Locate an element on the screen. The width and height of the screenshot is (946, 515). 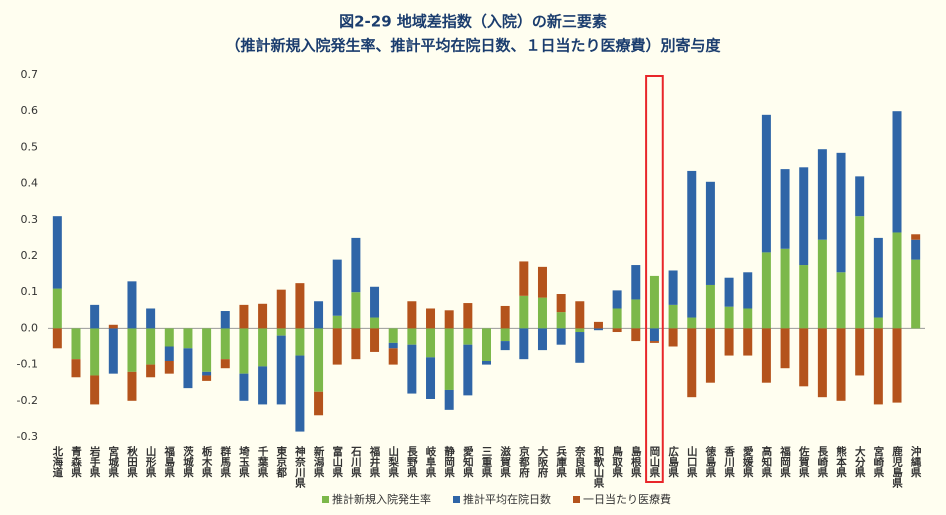
x-tick-label: 島根県 is located at coordinates (636, 461).